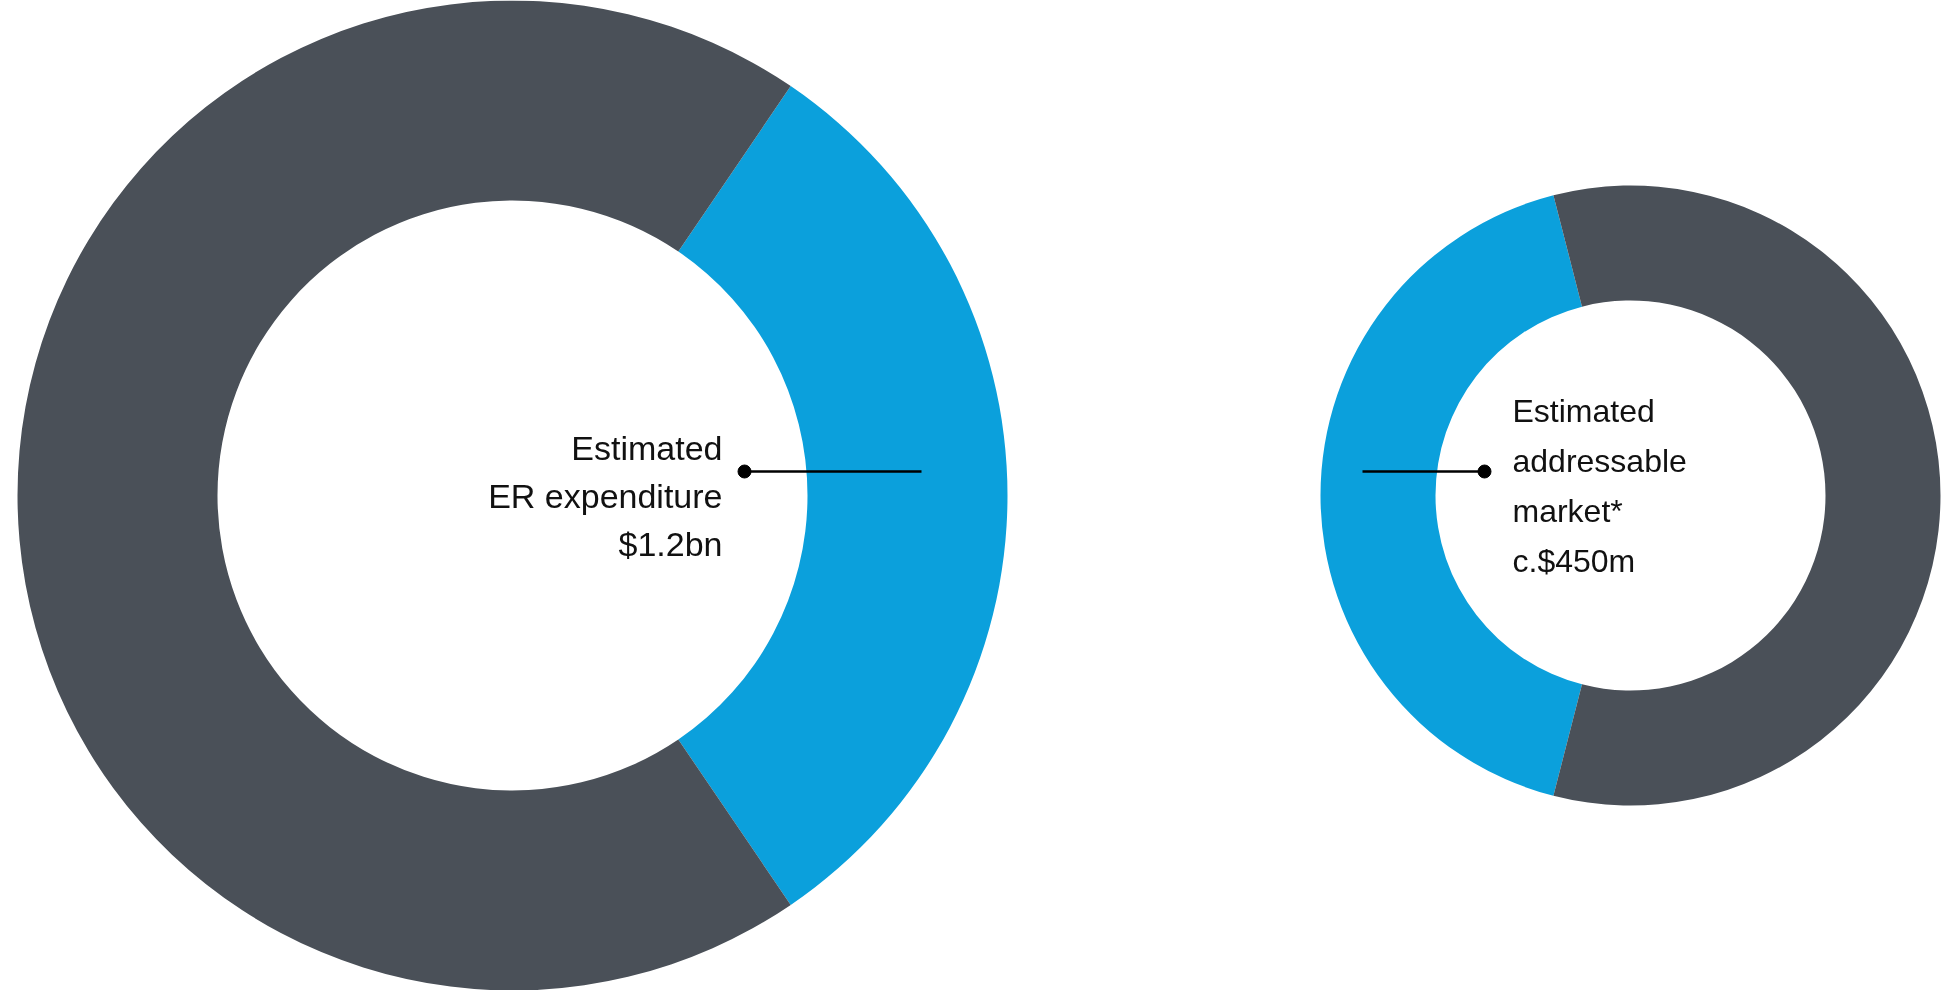  I want to click on text: Estimated addressable market* c.$450m, so click(1599, 485).